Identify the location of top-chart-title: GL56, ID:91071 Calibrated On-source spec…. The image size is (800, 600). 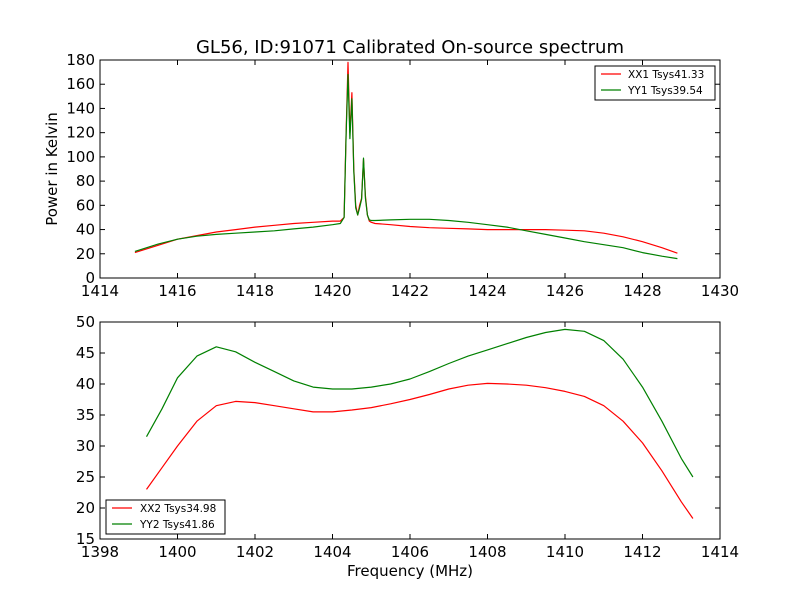
(410, 47).